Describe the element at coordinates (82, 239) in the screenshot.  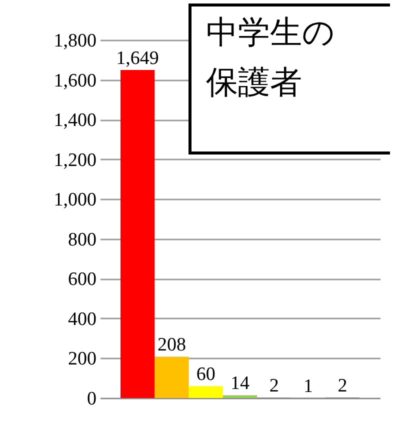
I see `y-tick-label: 800` at that location.